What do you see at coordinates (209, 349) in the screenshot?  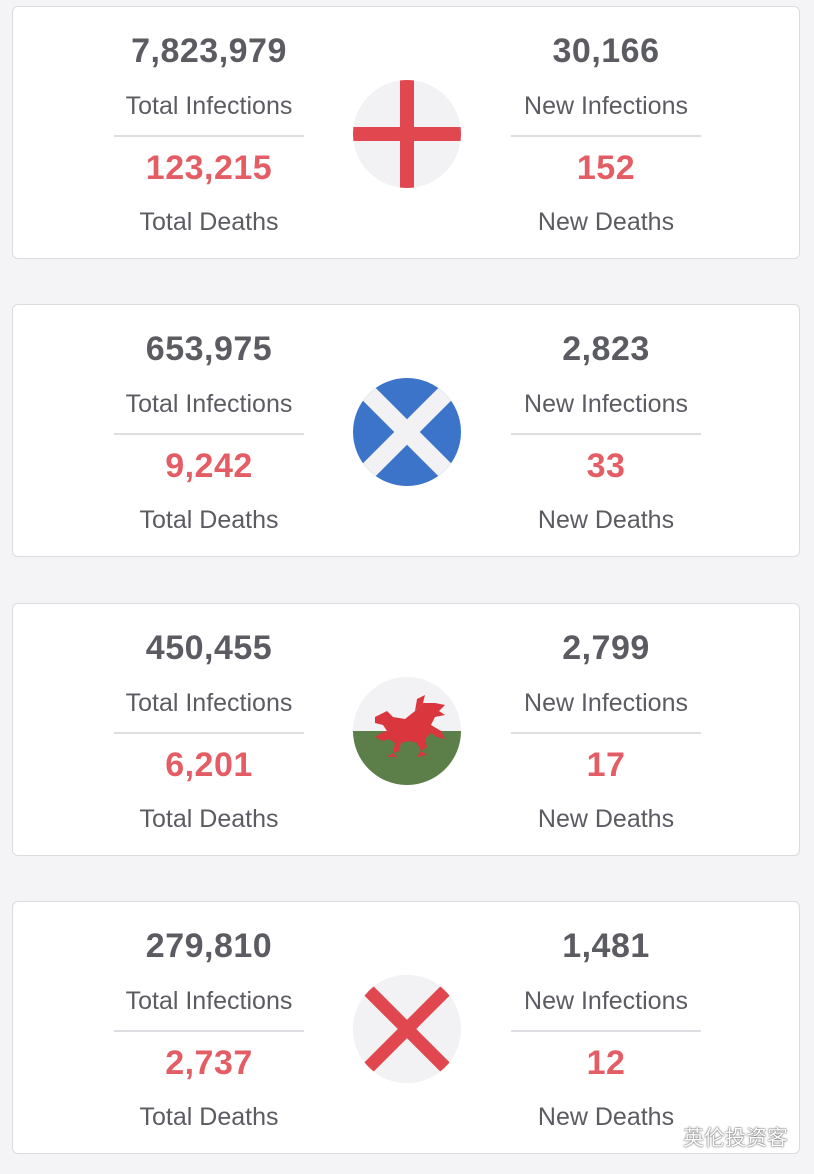 I see `total-infections-value: 653,975` at bounding box center [209, 349].